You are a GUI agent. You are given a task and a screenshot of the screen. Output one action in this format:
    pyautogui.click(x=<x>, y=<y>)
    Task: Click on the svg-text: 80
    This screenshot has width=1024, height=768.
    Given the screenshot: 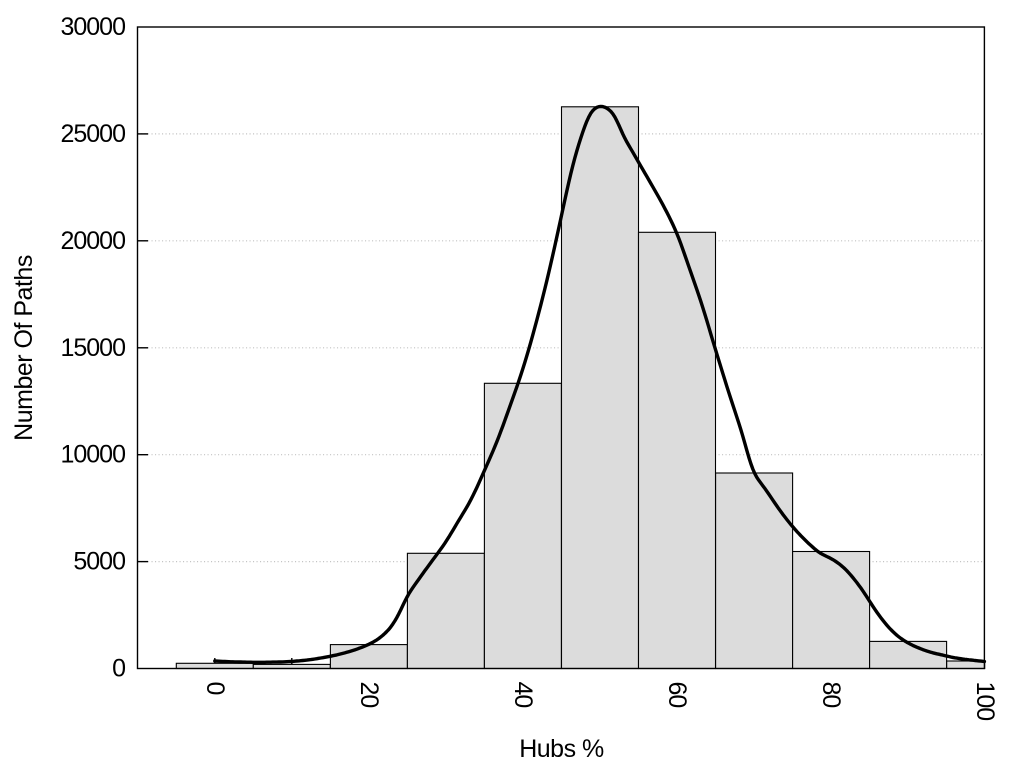 What is the action you would take?
    pyautogui.click(x=831, y=695)
    